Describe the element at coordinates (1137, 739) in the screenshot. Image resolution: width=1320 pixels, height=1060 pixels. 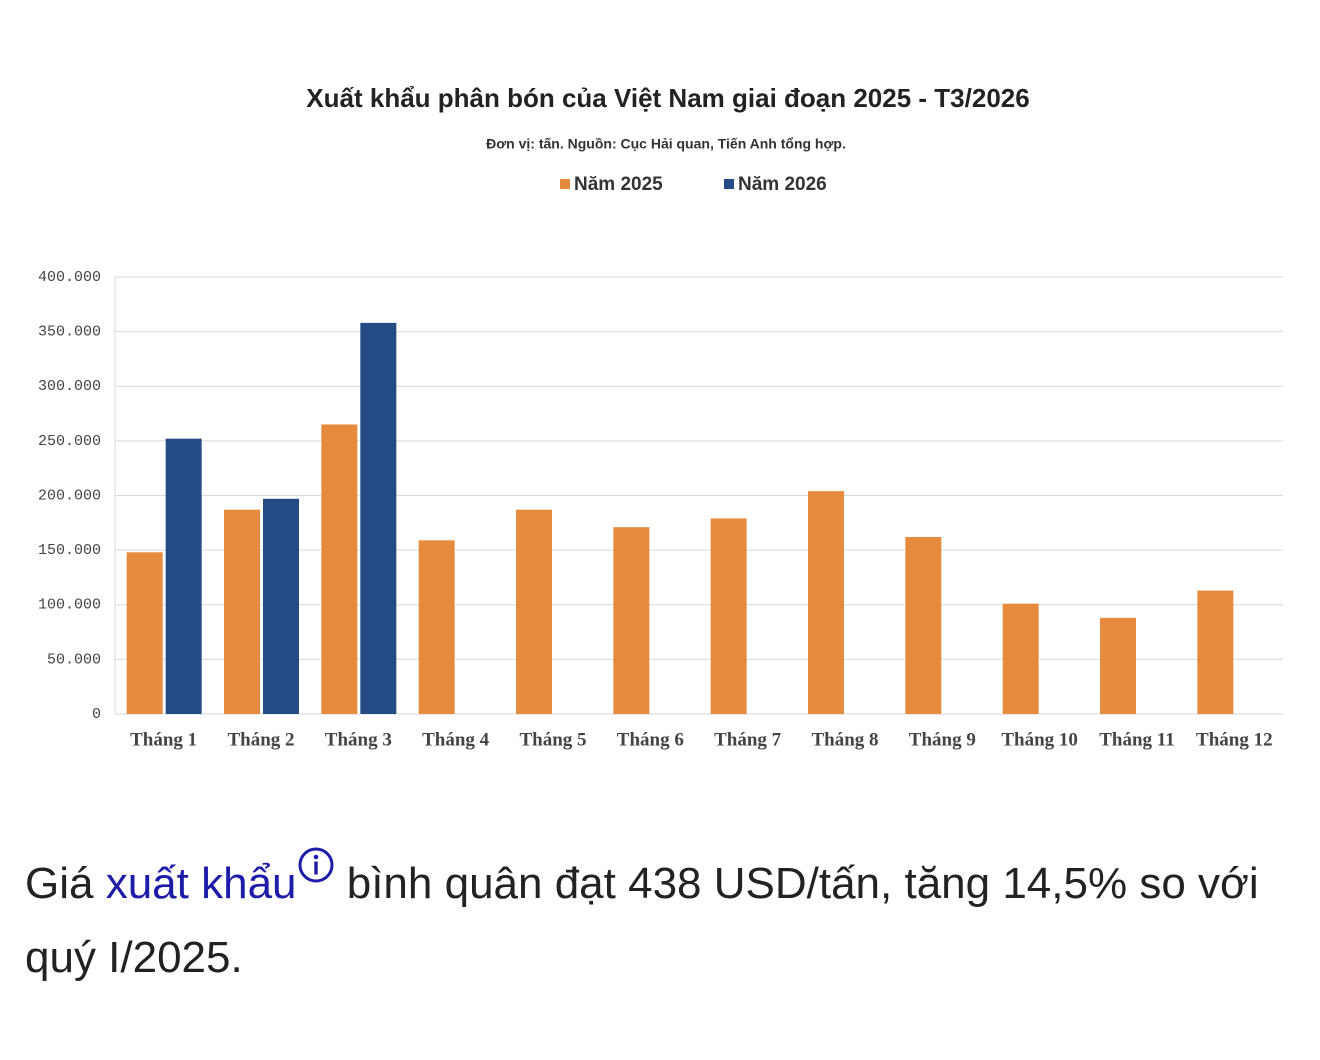
I see `x-tick-label: Tháng 11` at that location.